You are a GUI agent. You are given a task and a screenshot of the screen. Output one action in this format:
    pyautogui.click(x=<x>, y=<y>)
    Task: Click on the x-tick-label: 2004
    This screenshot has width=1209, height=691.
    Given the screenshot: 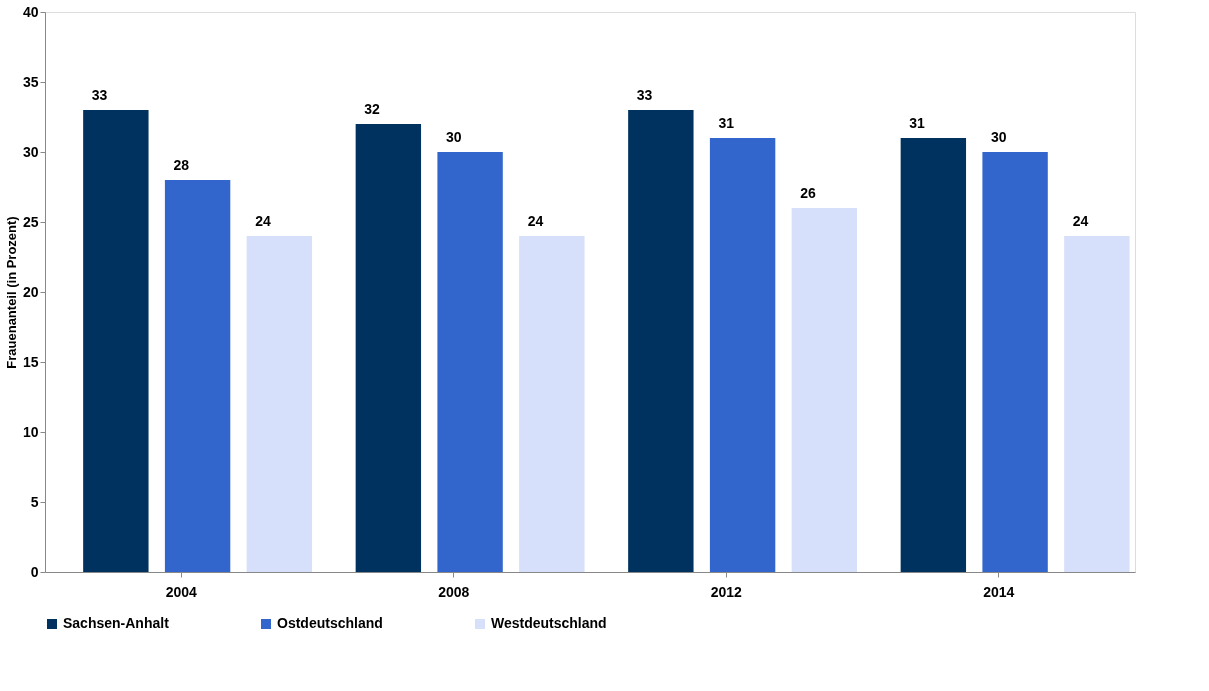 What is the action you would take?
    pyautogui.click(x=181, y=591)
    